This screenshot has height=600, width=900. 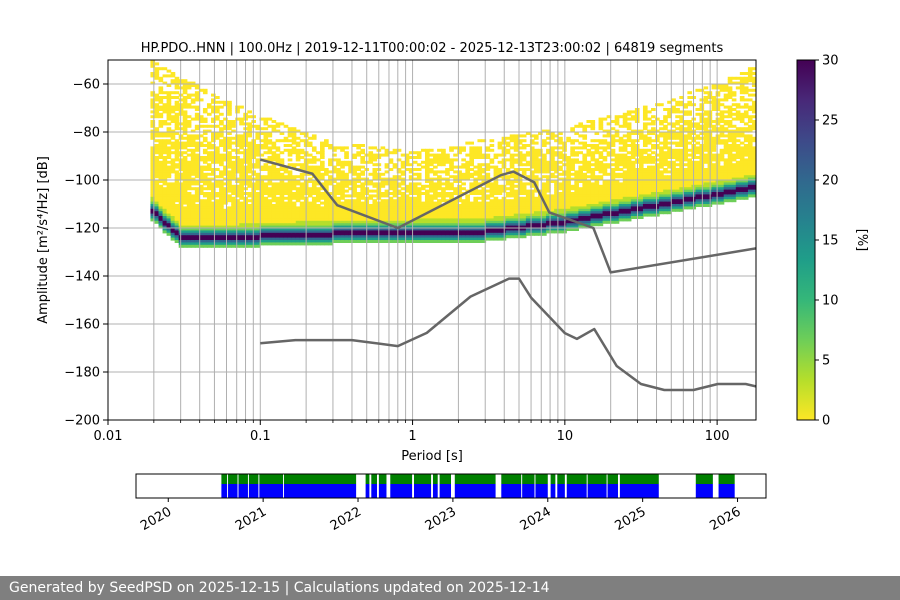 I want to click on y-tick-label: −60, so click(x=86, y=85).